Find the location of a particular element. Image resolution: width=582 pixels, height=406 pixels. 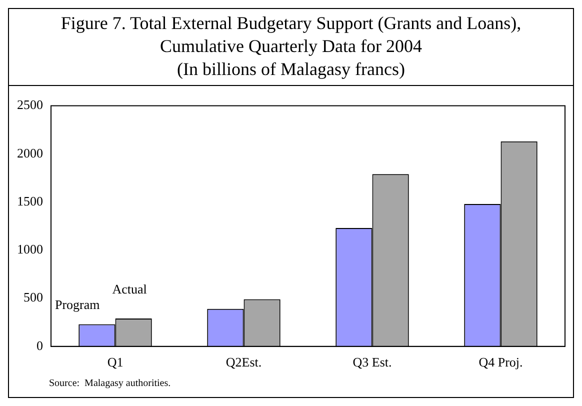

x-tick-label: Q2Est. is located at coordinates (244, 362).